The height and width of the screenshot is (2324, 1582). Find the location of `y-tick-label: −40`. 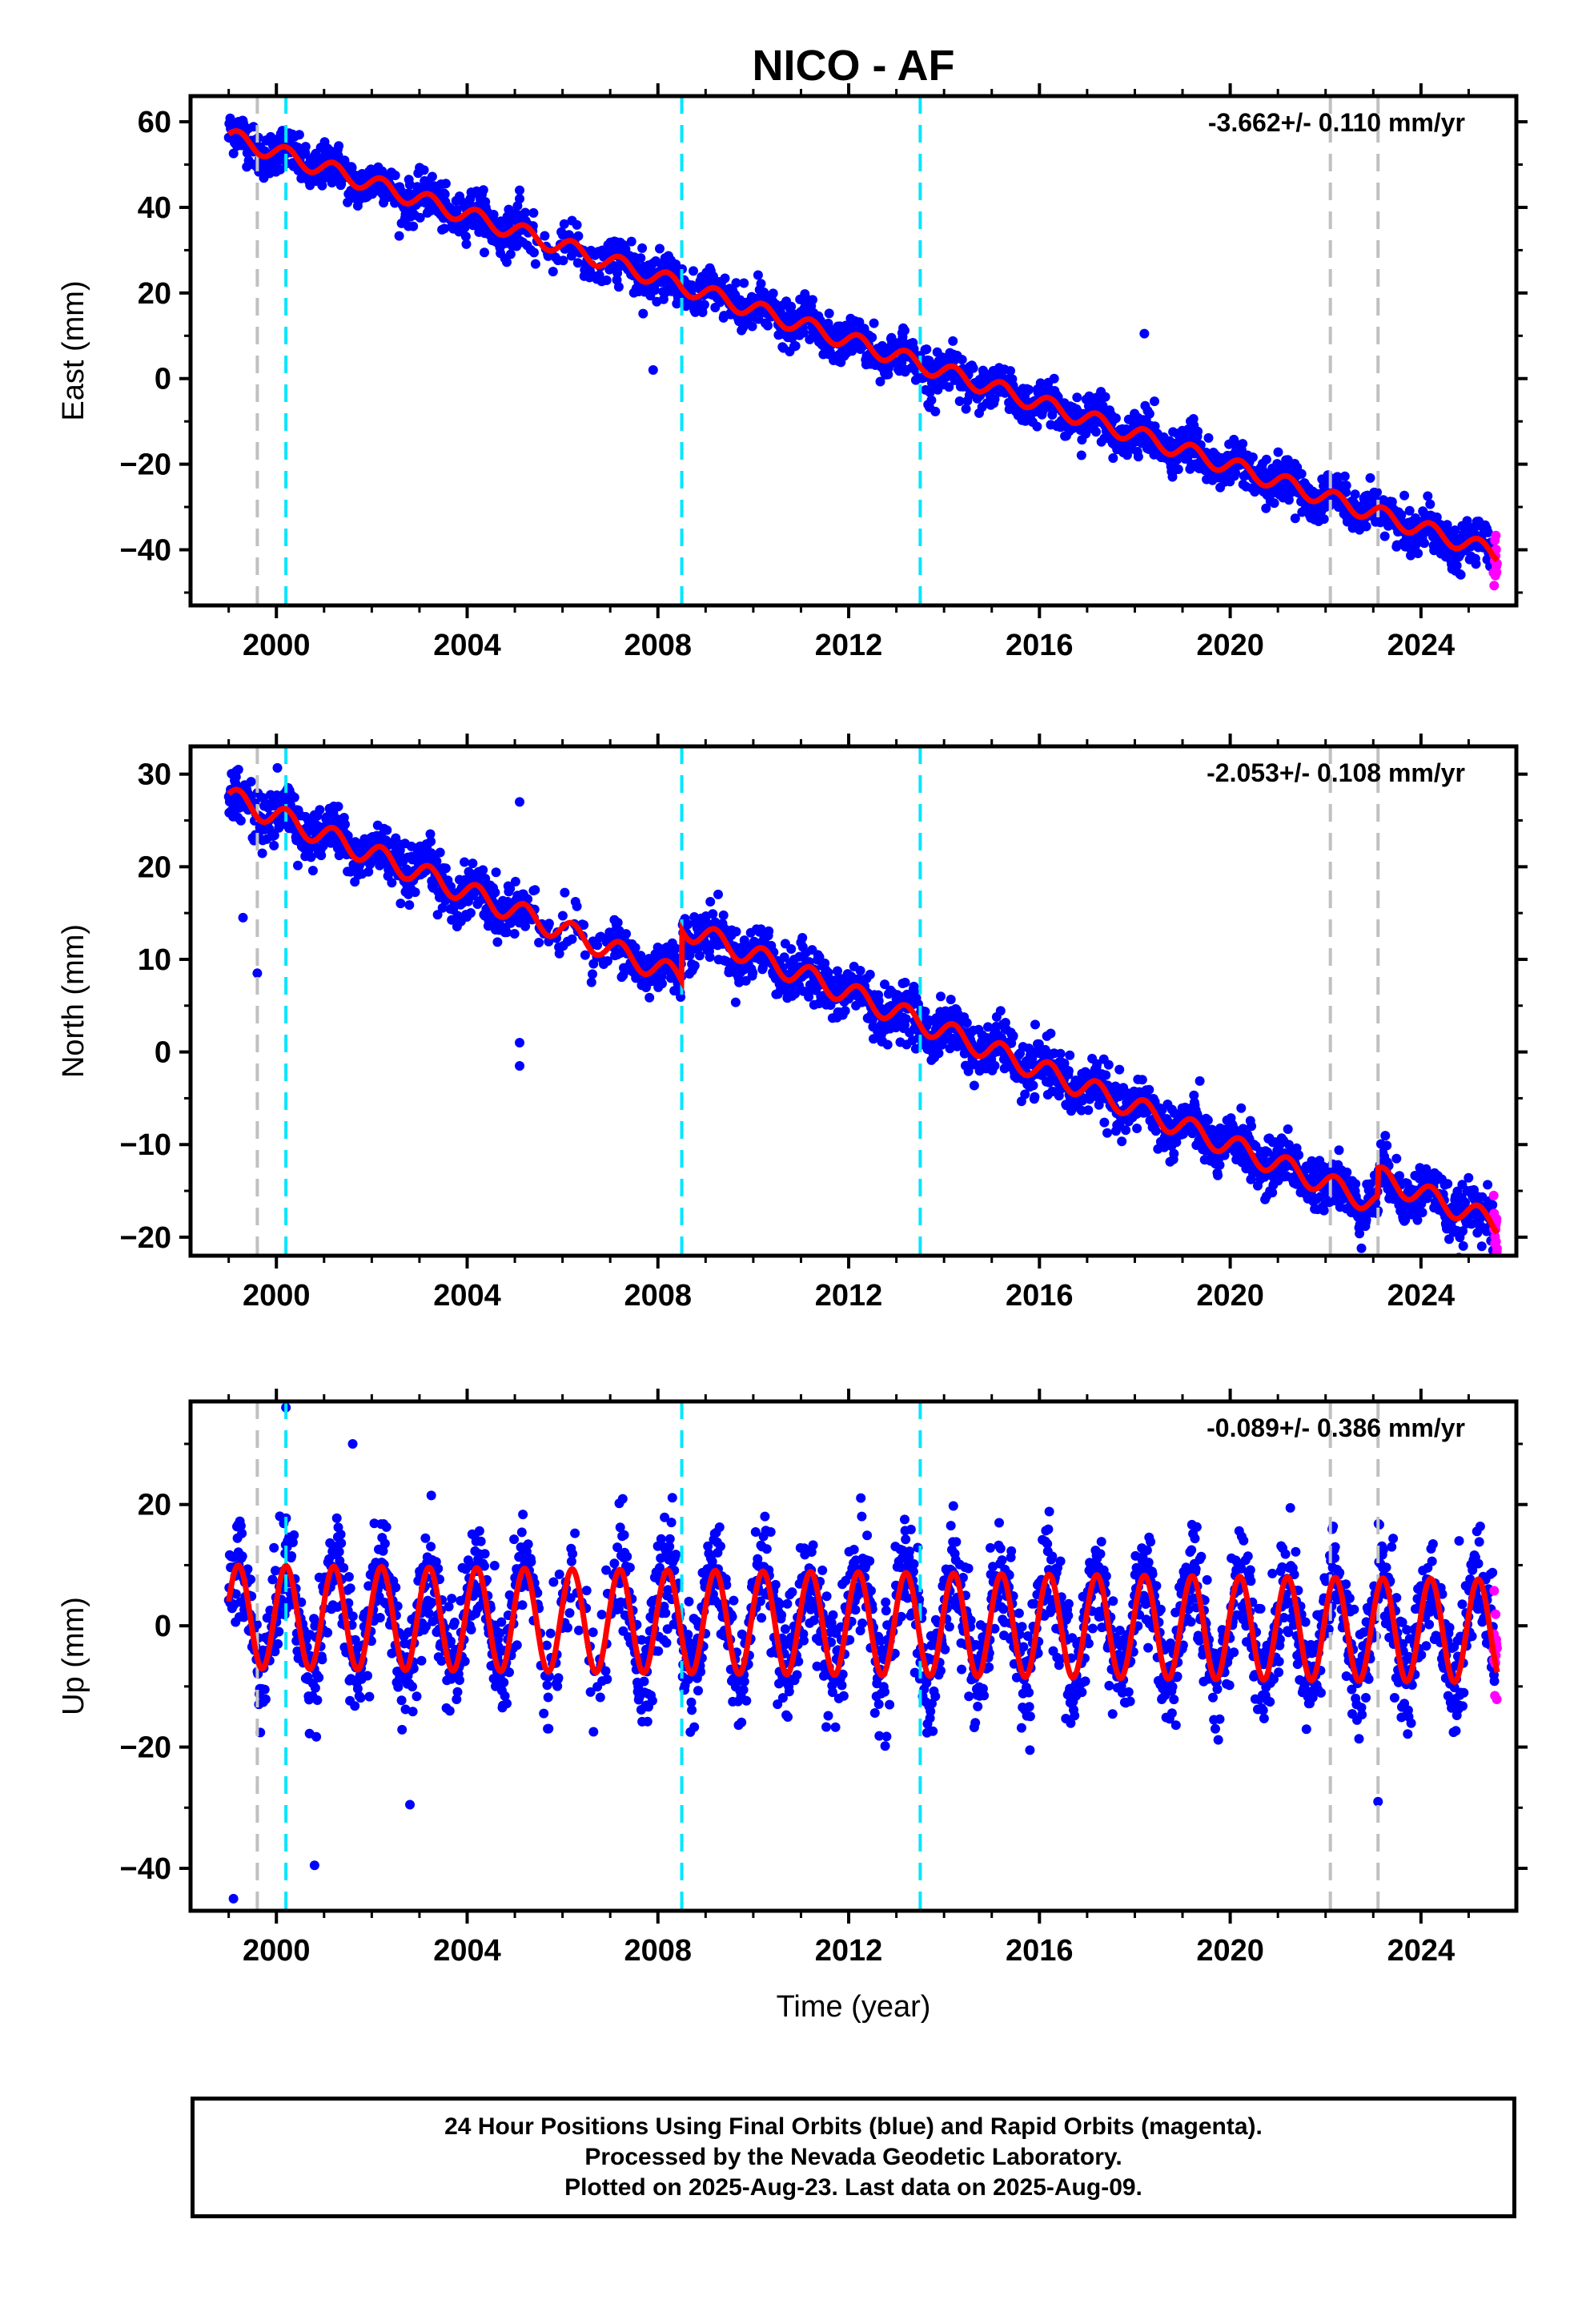

y-tick-label: −40 is located at coordinates (145, 551).